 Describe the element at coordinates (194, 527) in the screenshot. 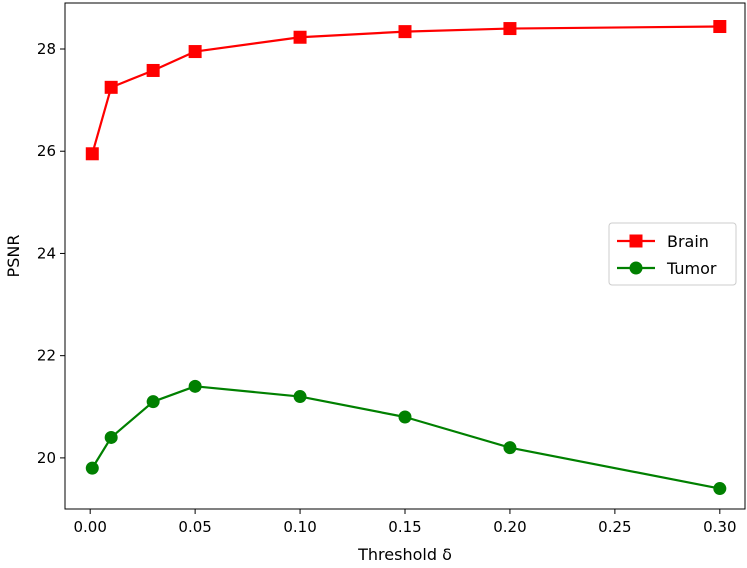

I see `x-tick-label: 0.05` at that location.